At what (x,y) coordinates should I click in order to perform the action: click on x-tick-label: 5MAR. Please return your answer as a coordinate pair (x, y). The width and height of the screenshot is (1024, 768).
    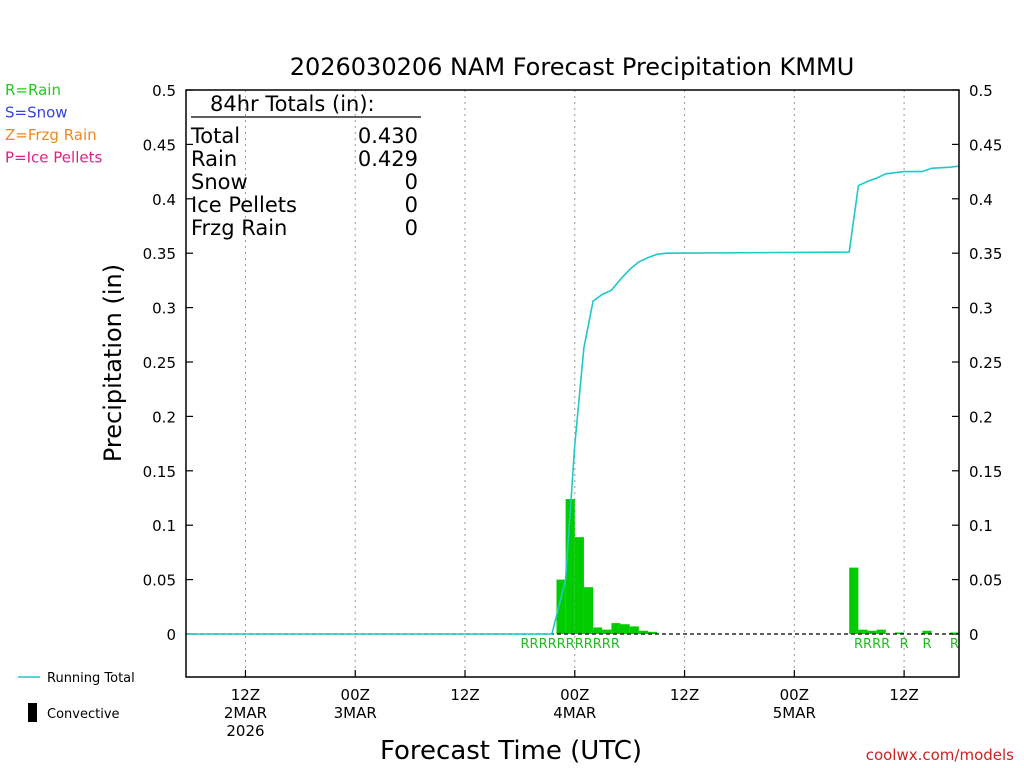
    Looking at the image, I should click on (794, 713).